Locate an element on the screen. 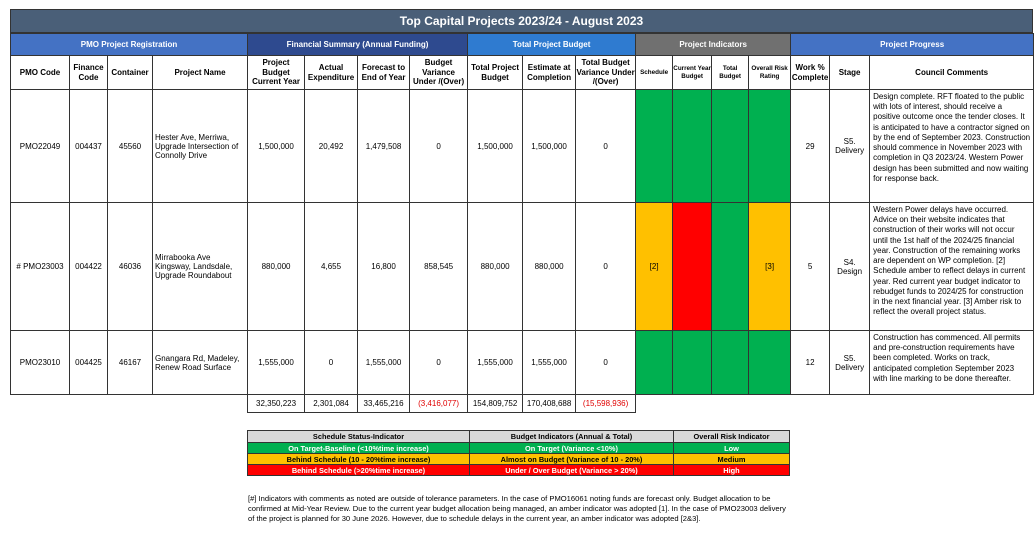  container-cell: 45560 is located at coordinates (130, 146).